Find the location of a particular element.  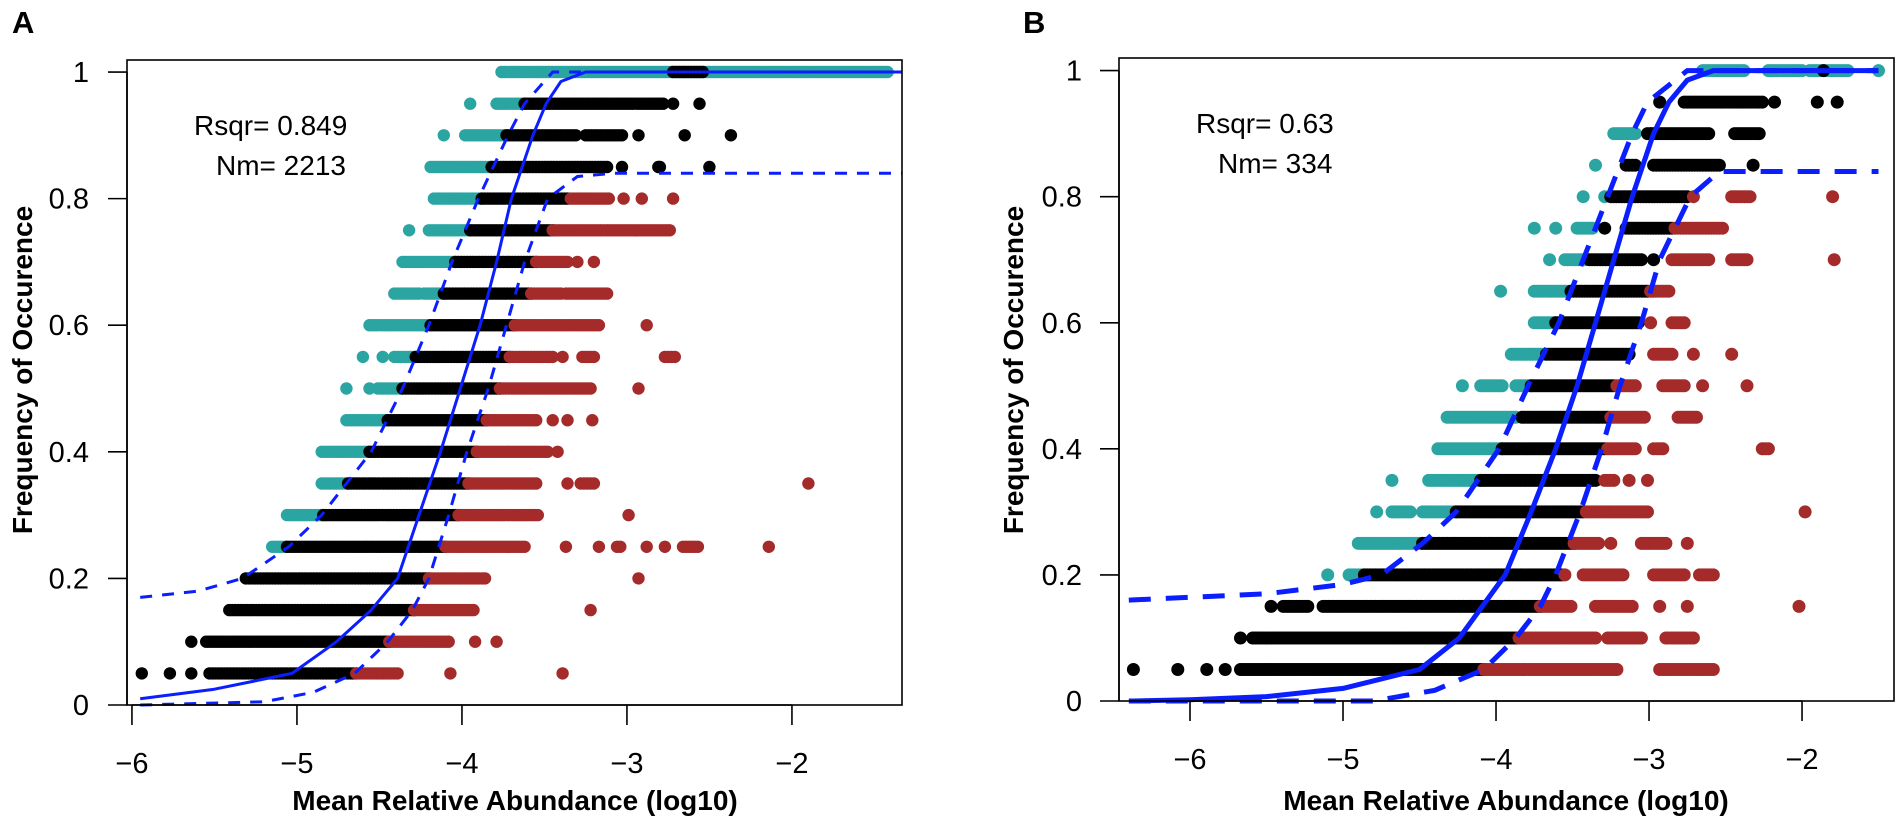

nm-annotation: Nm= 2213 is located at coordinates (281, 165).